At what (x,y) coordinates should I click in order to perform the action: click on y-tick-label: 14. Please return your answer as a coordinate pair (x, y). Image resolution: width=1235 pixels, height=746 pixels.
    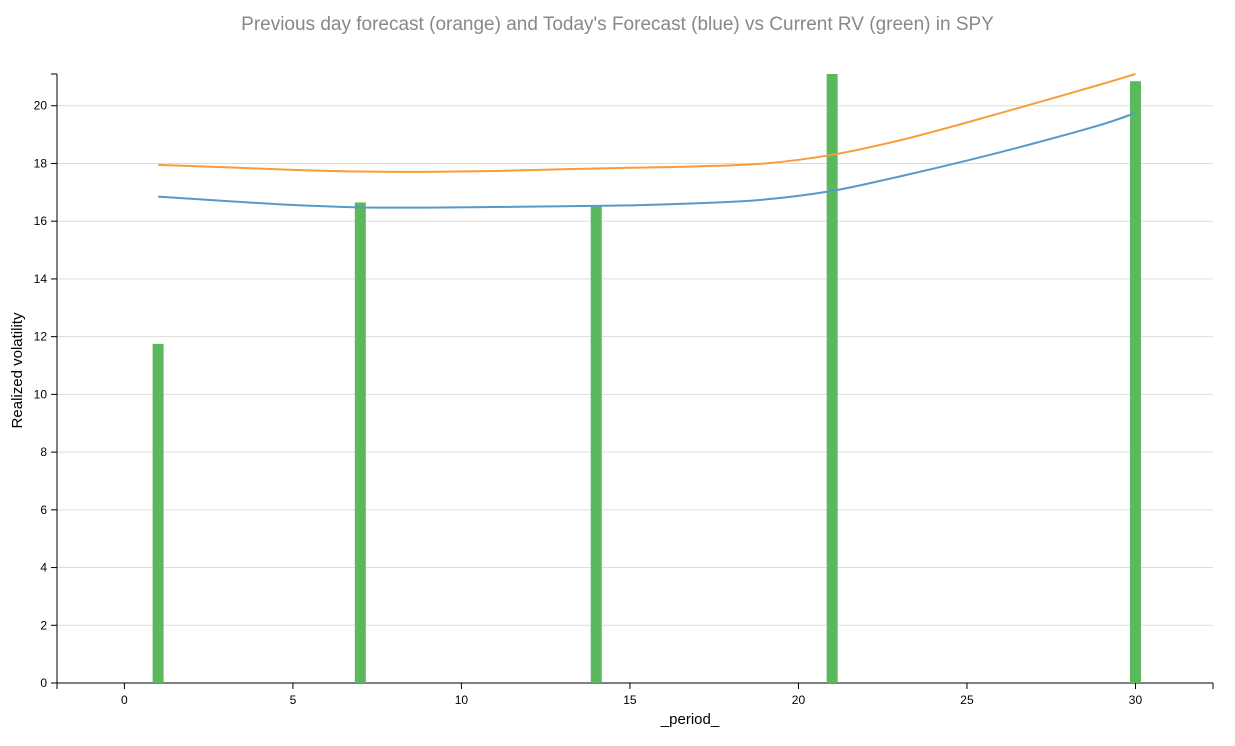
    Looking at the image, I should click on (41, 279).